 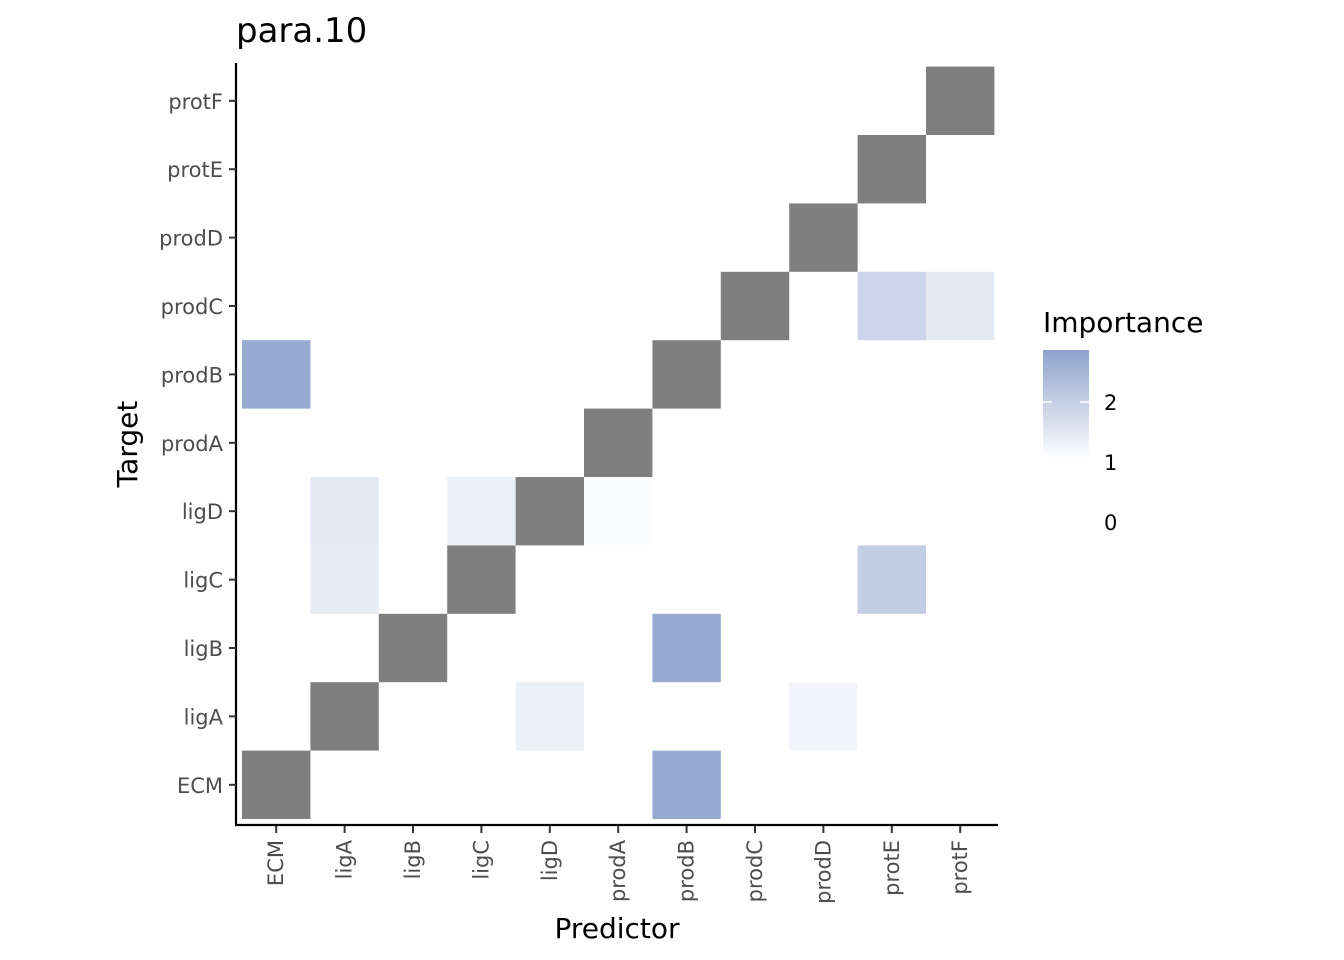 I want to click on legend-colorbar, so click(x=1066, y=405).